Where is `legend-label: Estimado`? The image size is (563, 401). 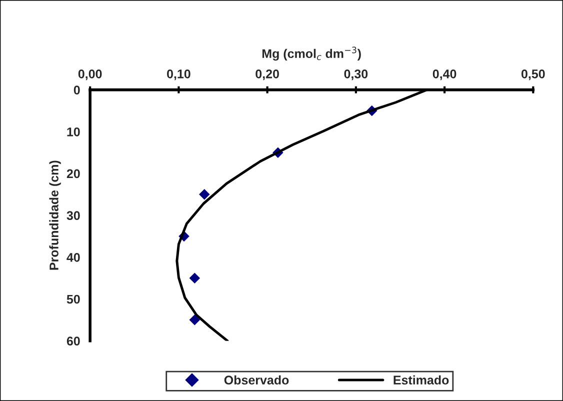 legend-label: Estimado is located at coordinates (421, 380).